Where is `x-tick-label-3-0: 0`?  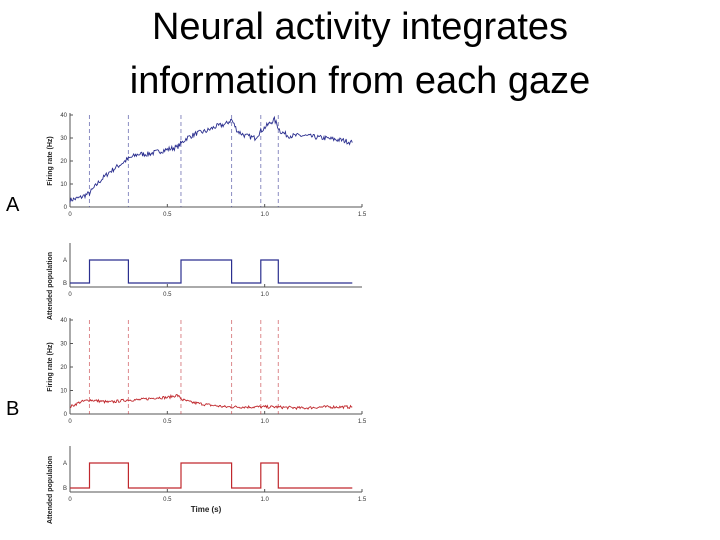
x-tick-label-3-0: 0 is located at coordinates (70, 500).